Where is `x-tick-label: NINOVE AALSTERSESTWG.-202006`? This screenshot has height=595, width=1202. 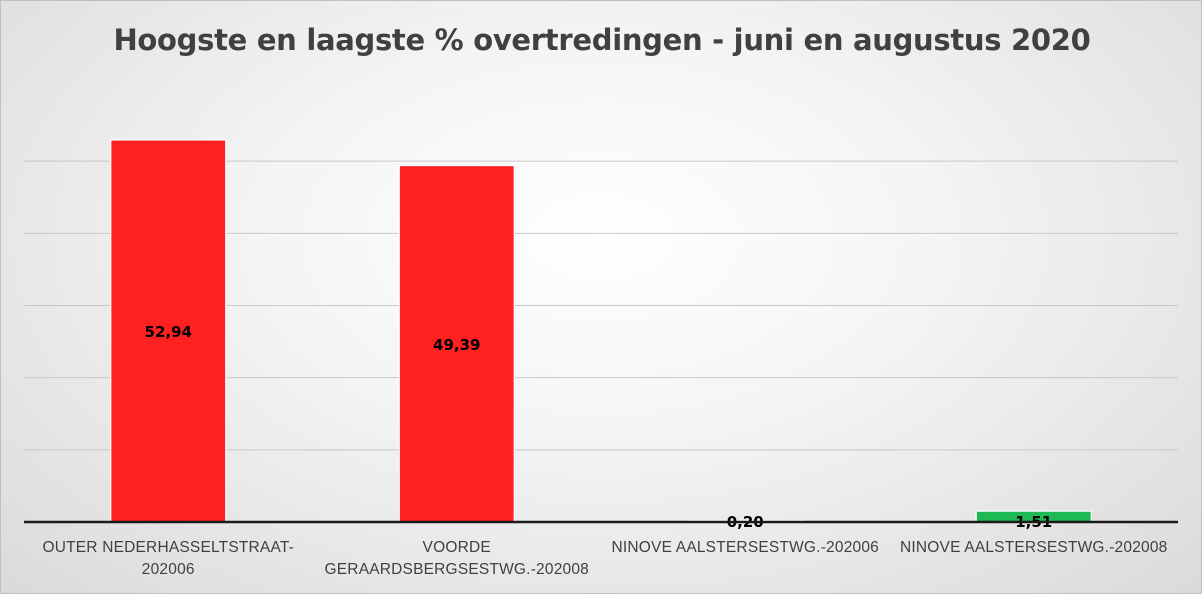
x-tick-label: NINOVE AALSTERSESTWG.-202006 is located at coordinates (745, 547).